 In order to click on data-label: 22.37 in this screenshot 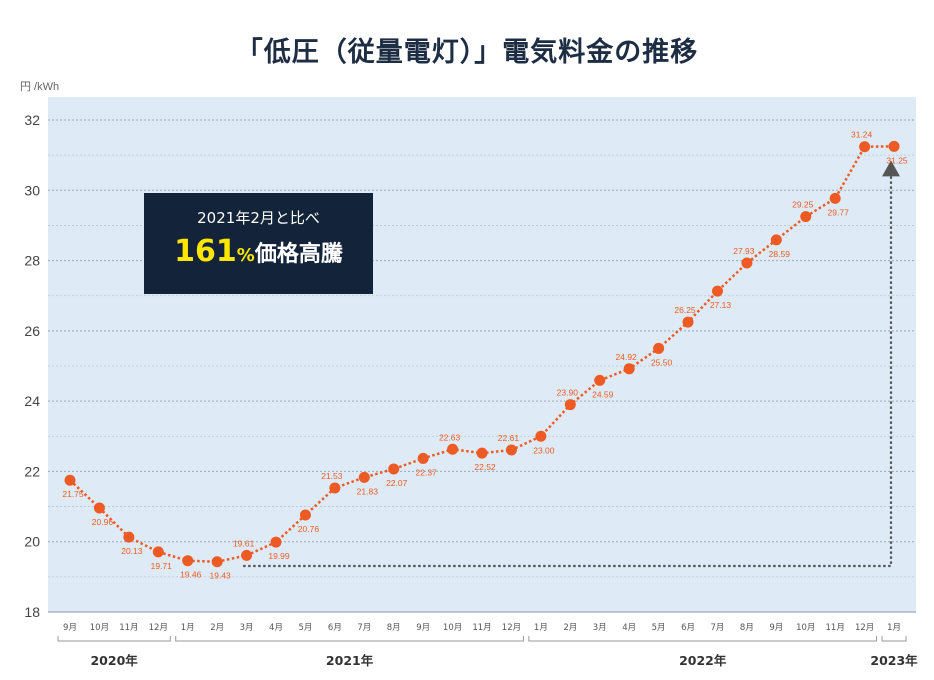, I will do `click(427, 472)`.